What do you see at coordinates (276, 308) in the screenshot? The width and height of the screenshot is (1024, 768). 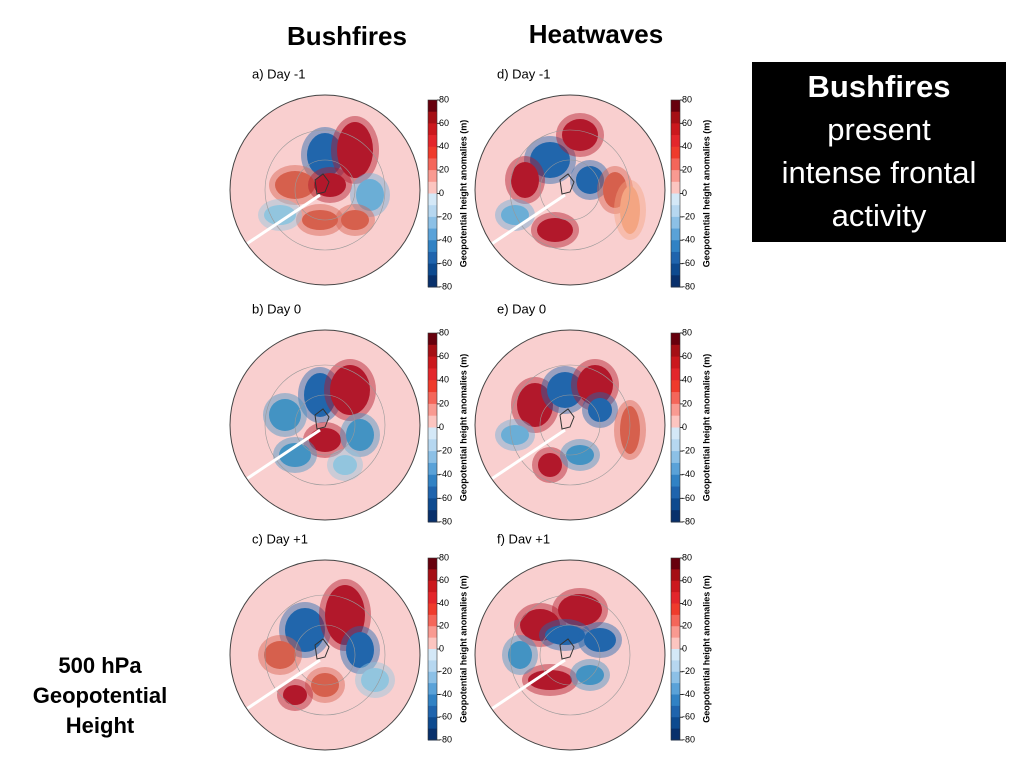 I see `panel-label: b) Day 0` at bounding box center [276, 308].